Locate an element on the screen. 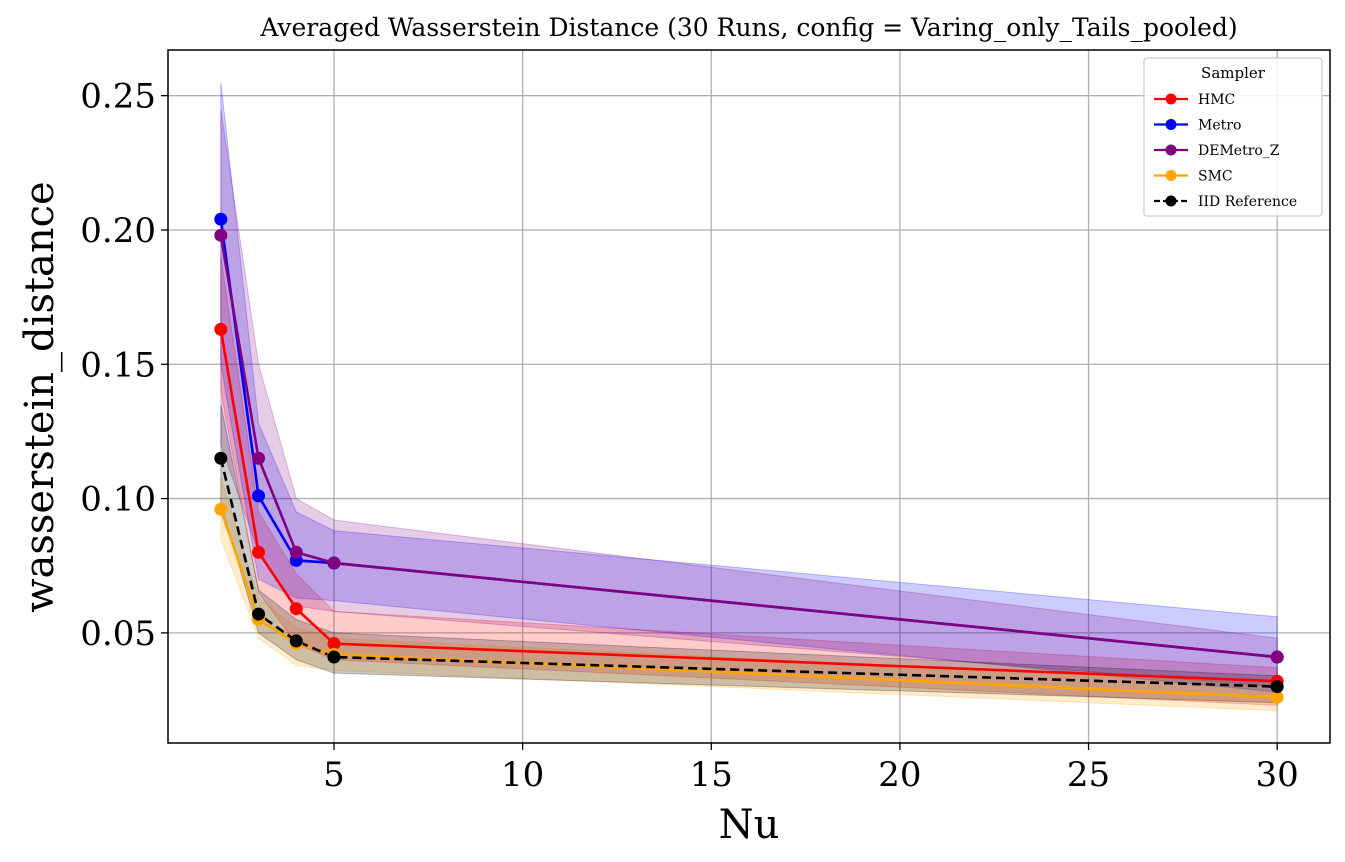  x-axis-label: Nu is located at coordinates (749, 825).